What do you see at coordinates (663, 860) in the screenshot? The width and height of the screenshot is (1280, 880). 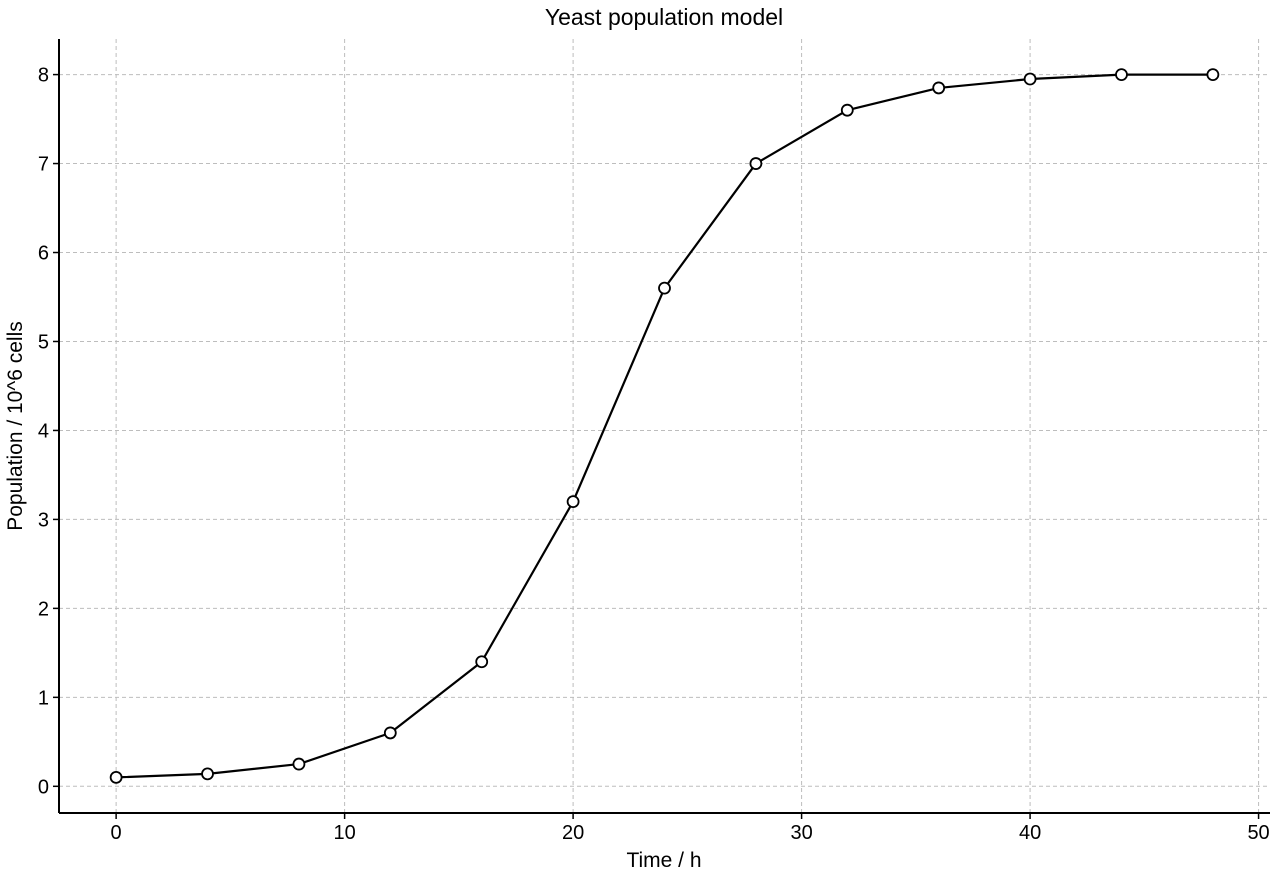 I see `x-axis-label: Time / h` at bounding box center [663, 860].